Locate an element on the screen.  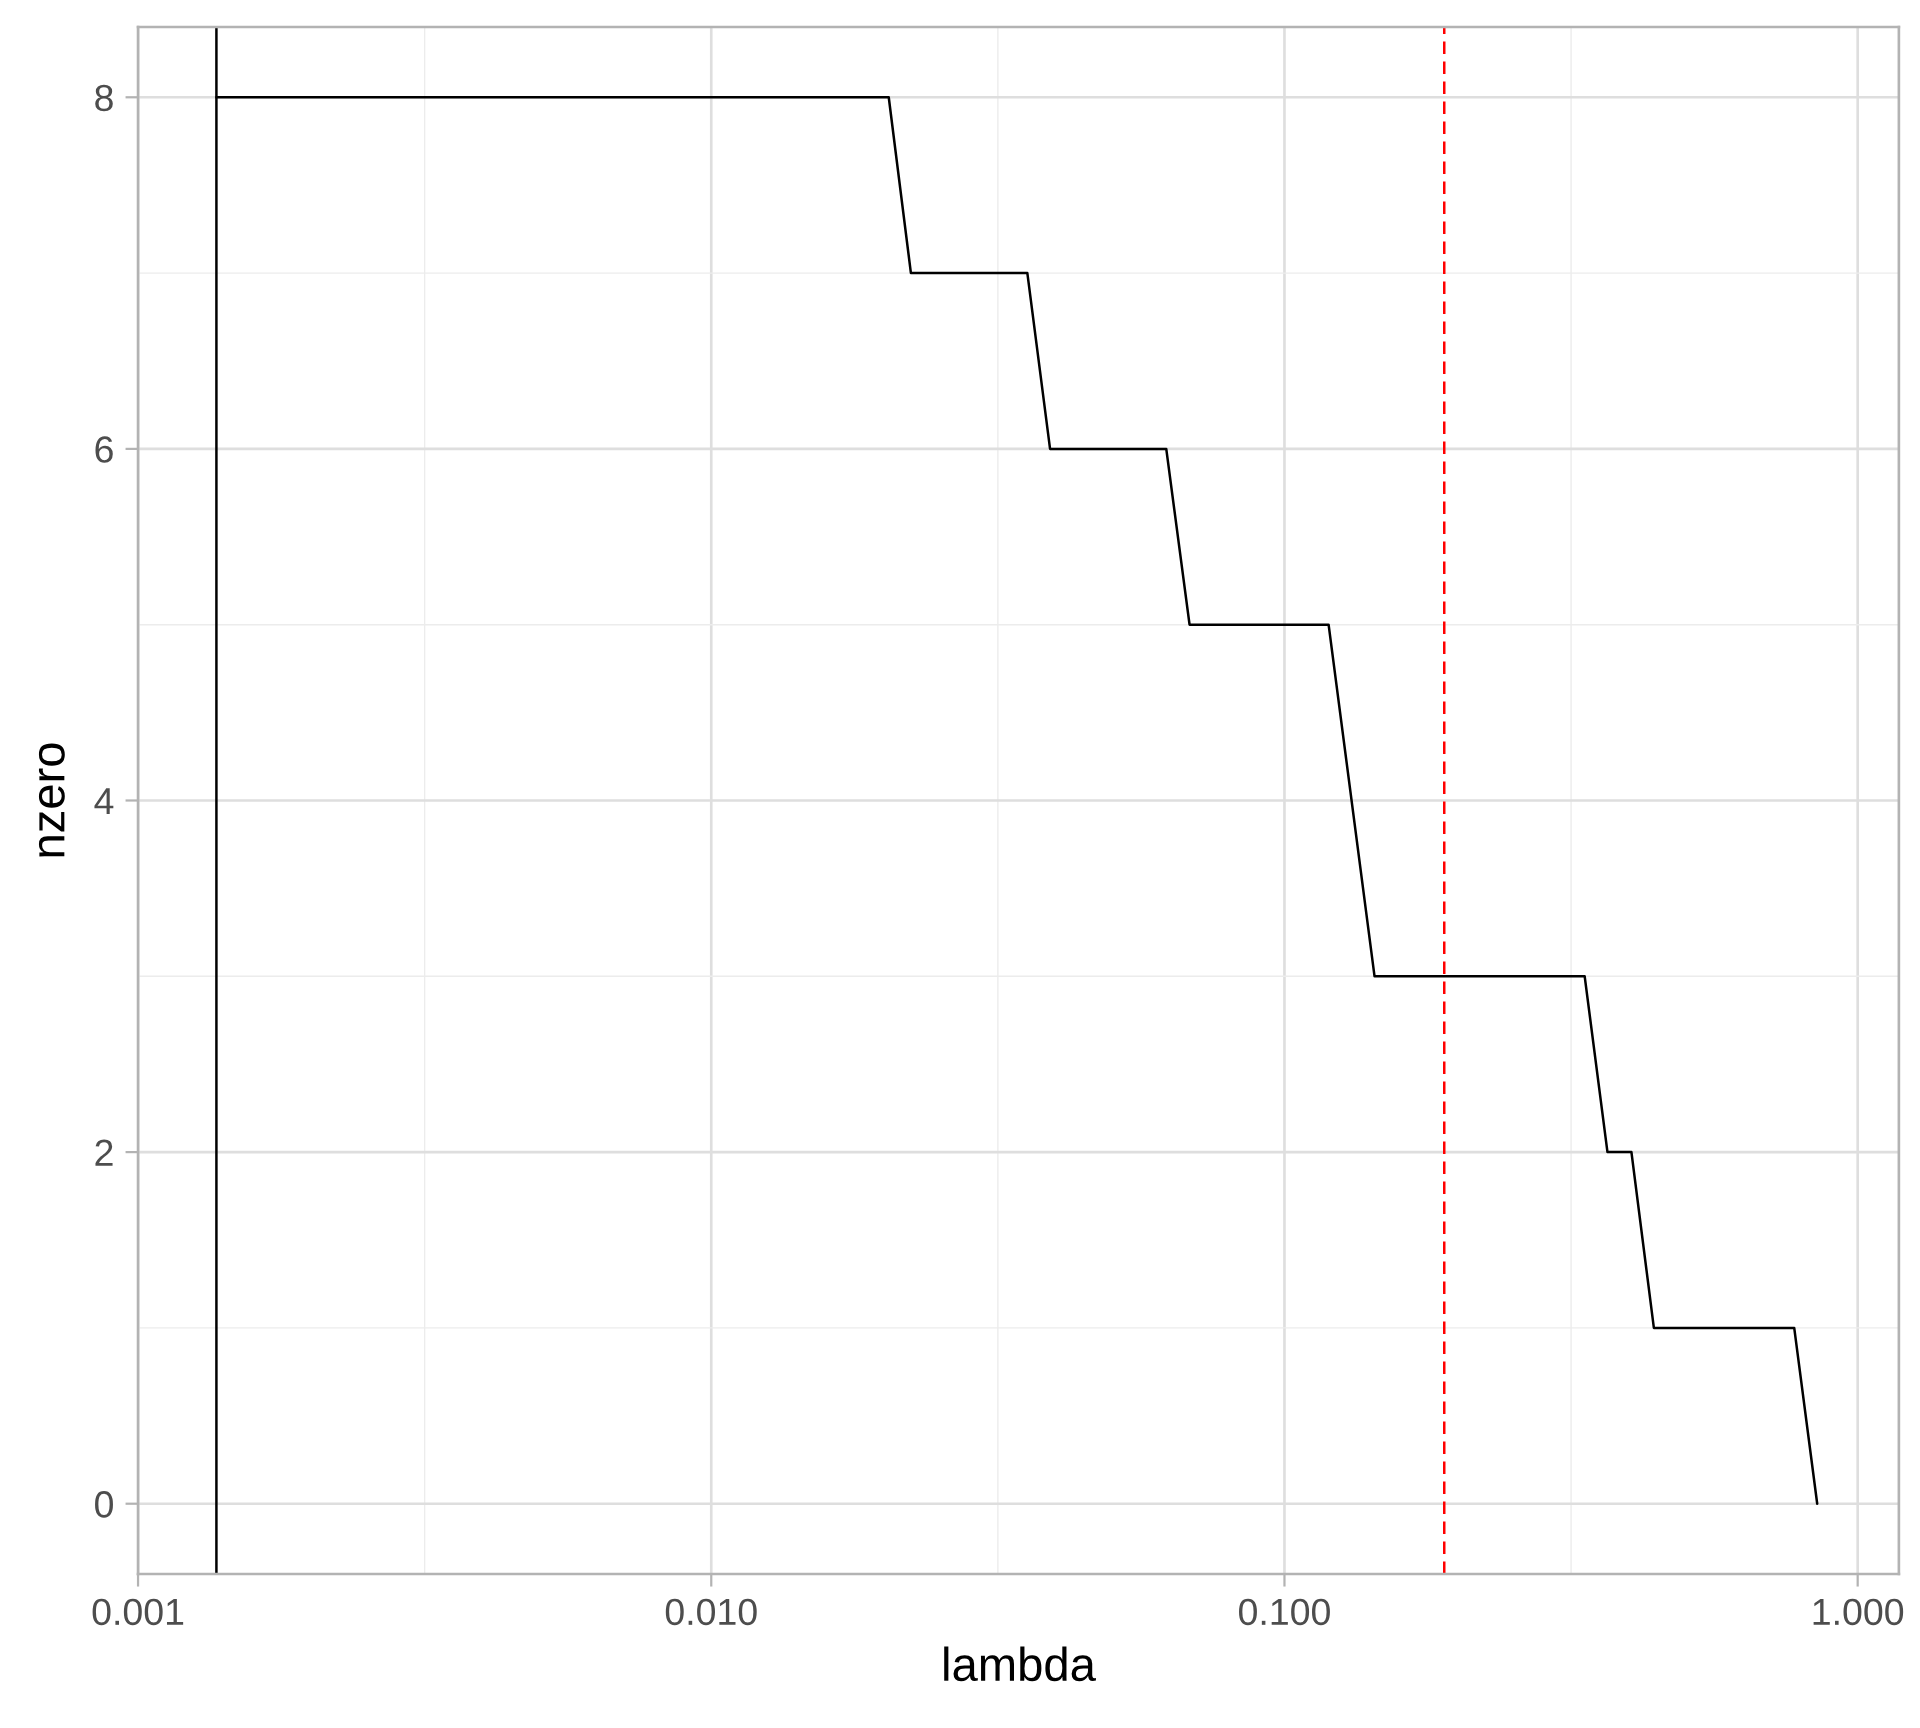
x-tick-label: 0.010 is located at coordinates (711, 1612).